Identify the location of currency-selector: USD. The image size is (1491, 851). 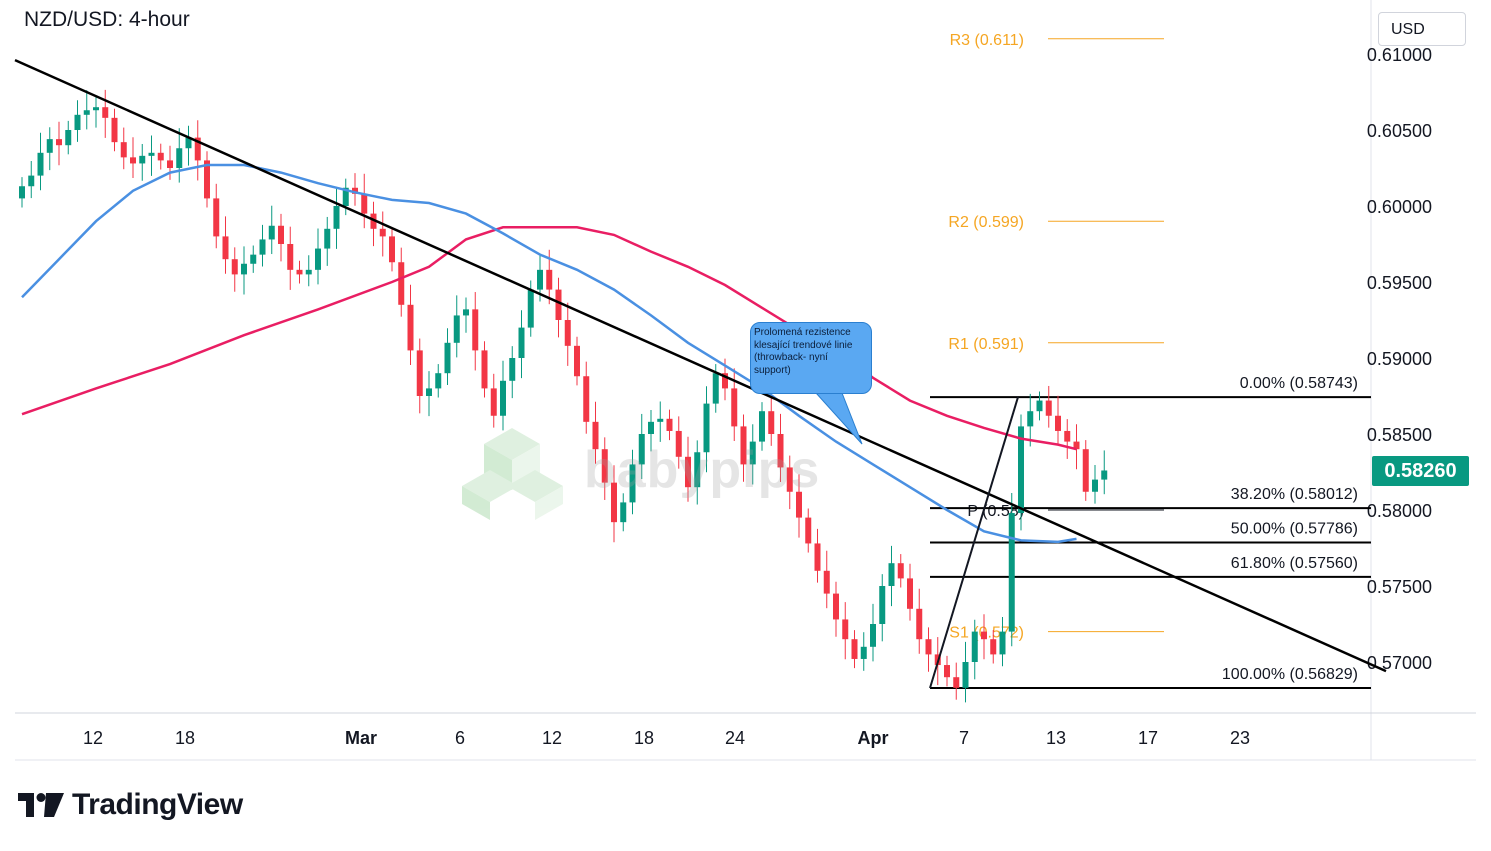
(1422, 29).